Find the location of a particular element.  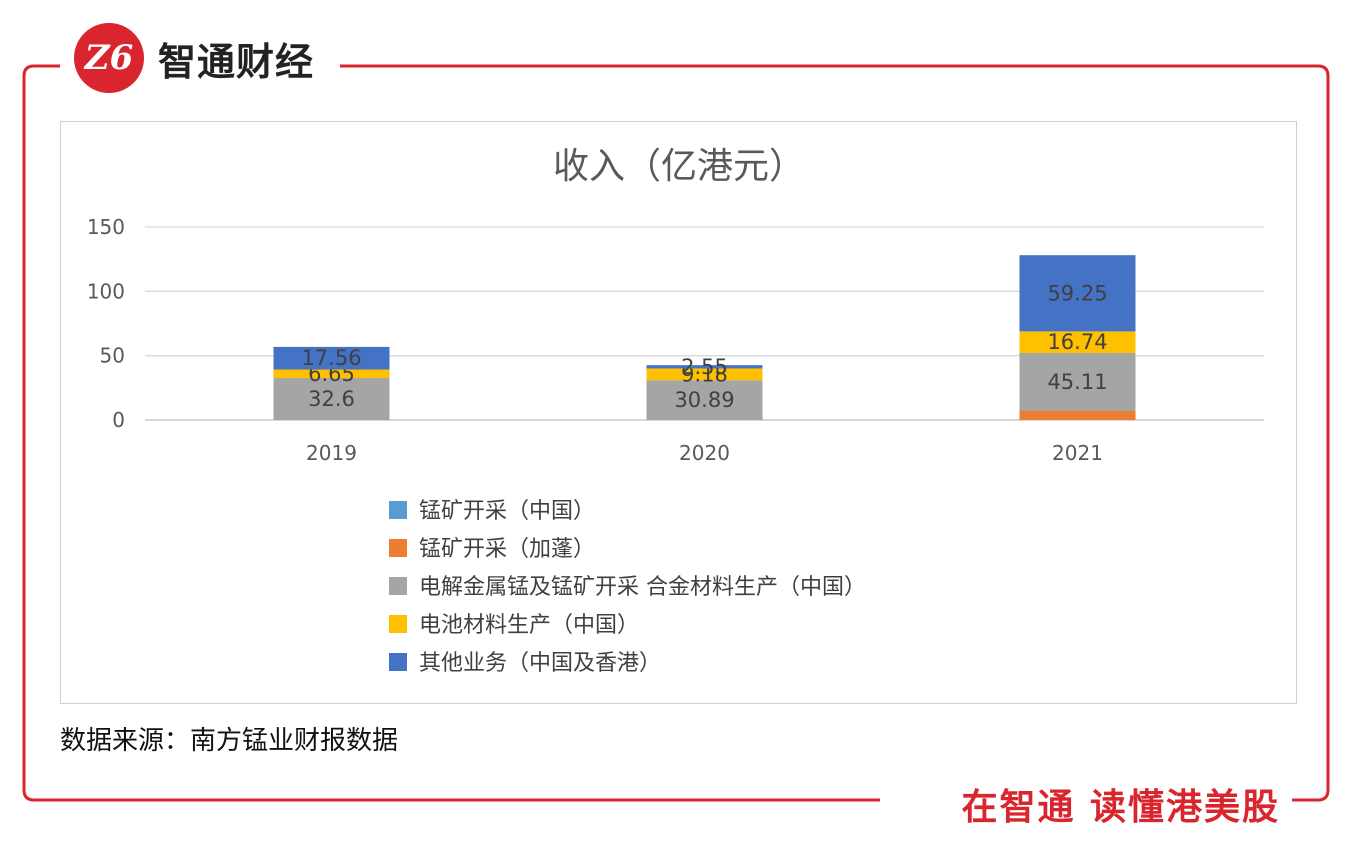

y-tick-label: 150 is located at coordinates (106, 227).